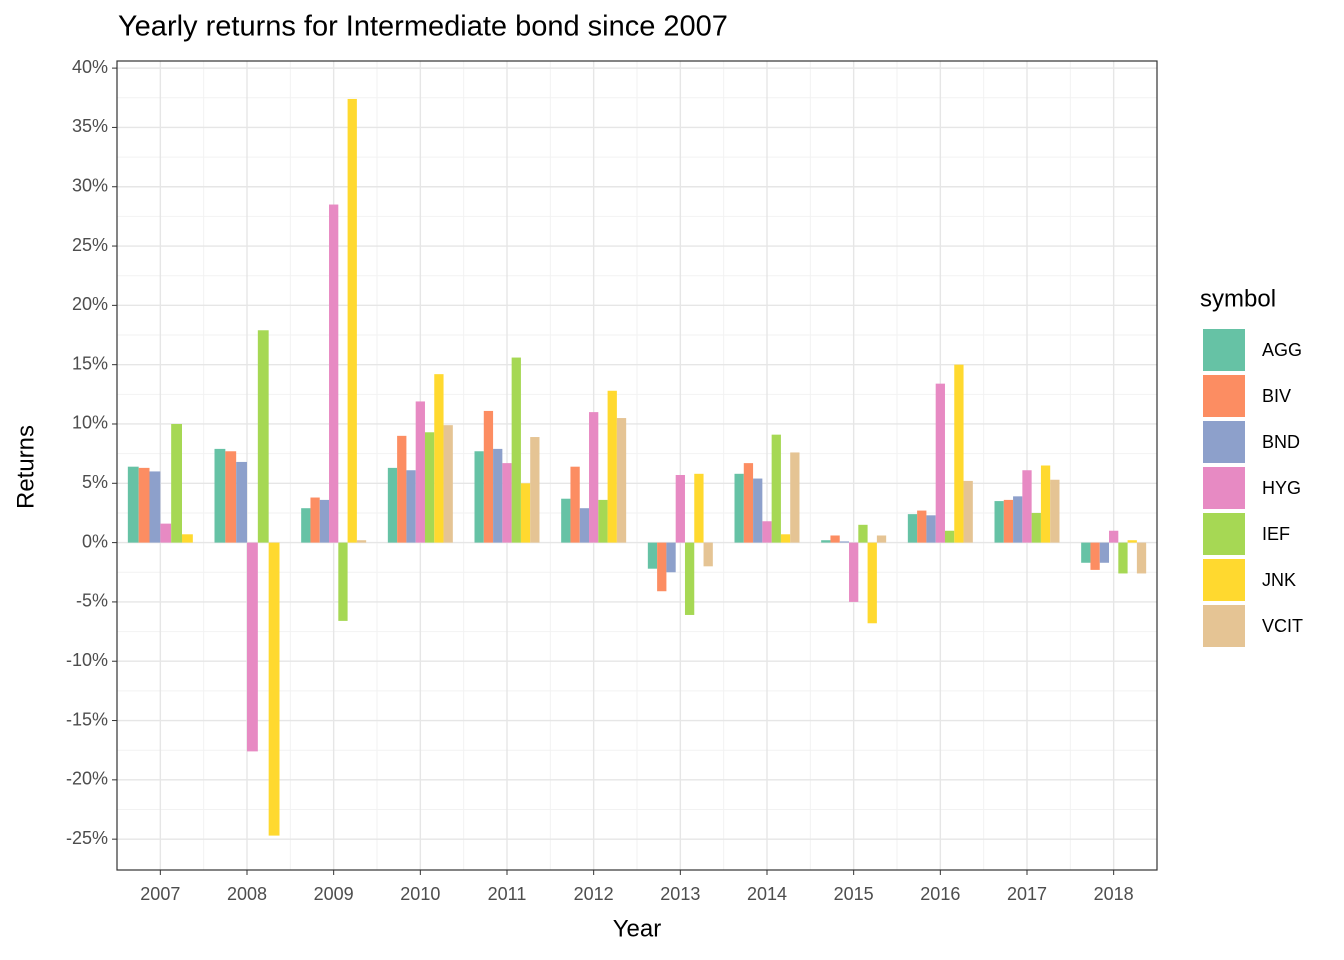 This screenshot has width=1344, height=960. Describe the element at coordinates (87, 838) in the screenshot. I see `y-tick-label: -25%` at that location.